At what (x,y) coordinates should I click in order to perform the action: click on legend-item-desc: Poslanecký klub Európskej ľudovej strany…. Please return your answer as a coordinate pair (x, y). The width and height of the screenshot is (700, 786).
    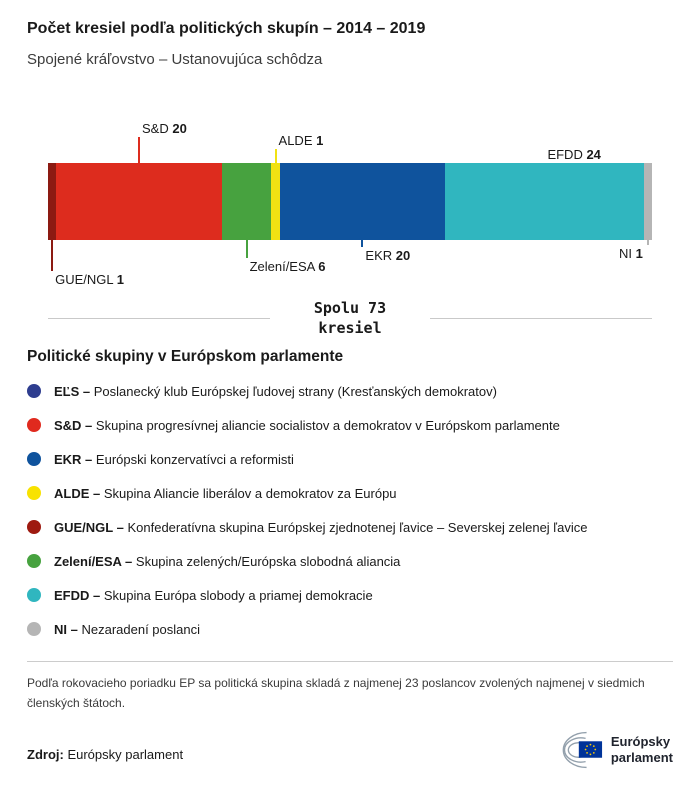
    Looking at the image, I should click on (295, 391).